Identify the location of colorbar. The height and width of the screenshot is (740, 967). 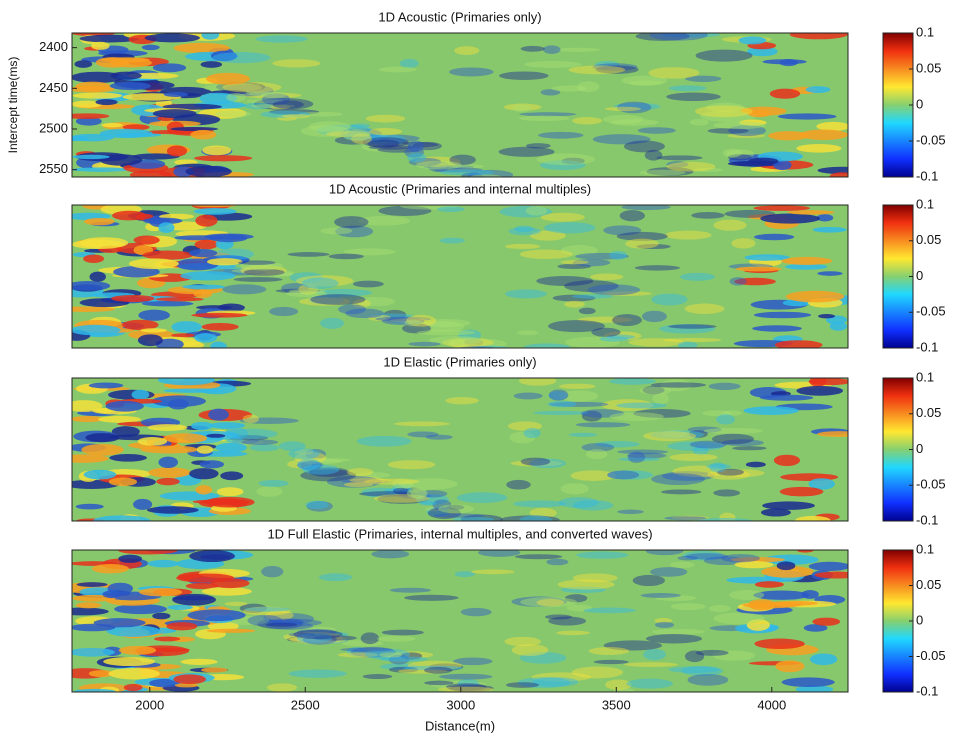
(898, 621).